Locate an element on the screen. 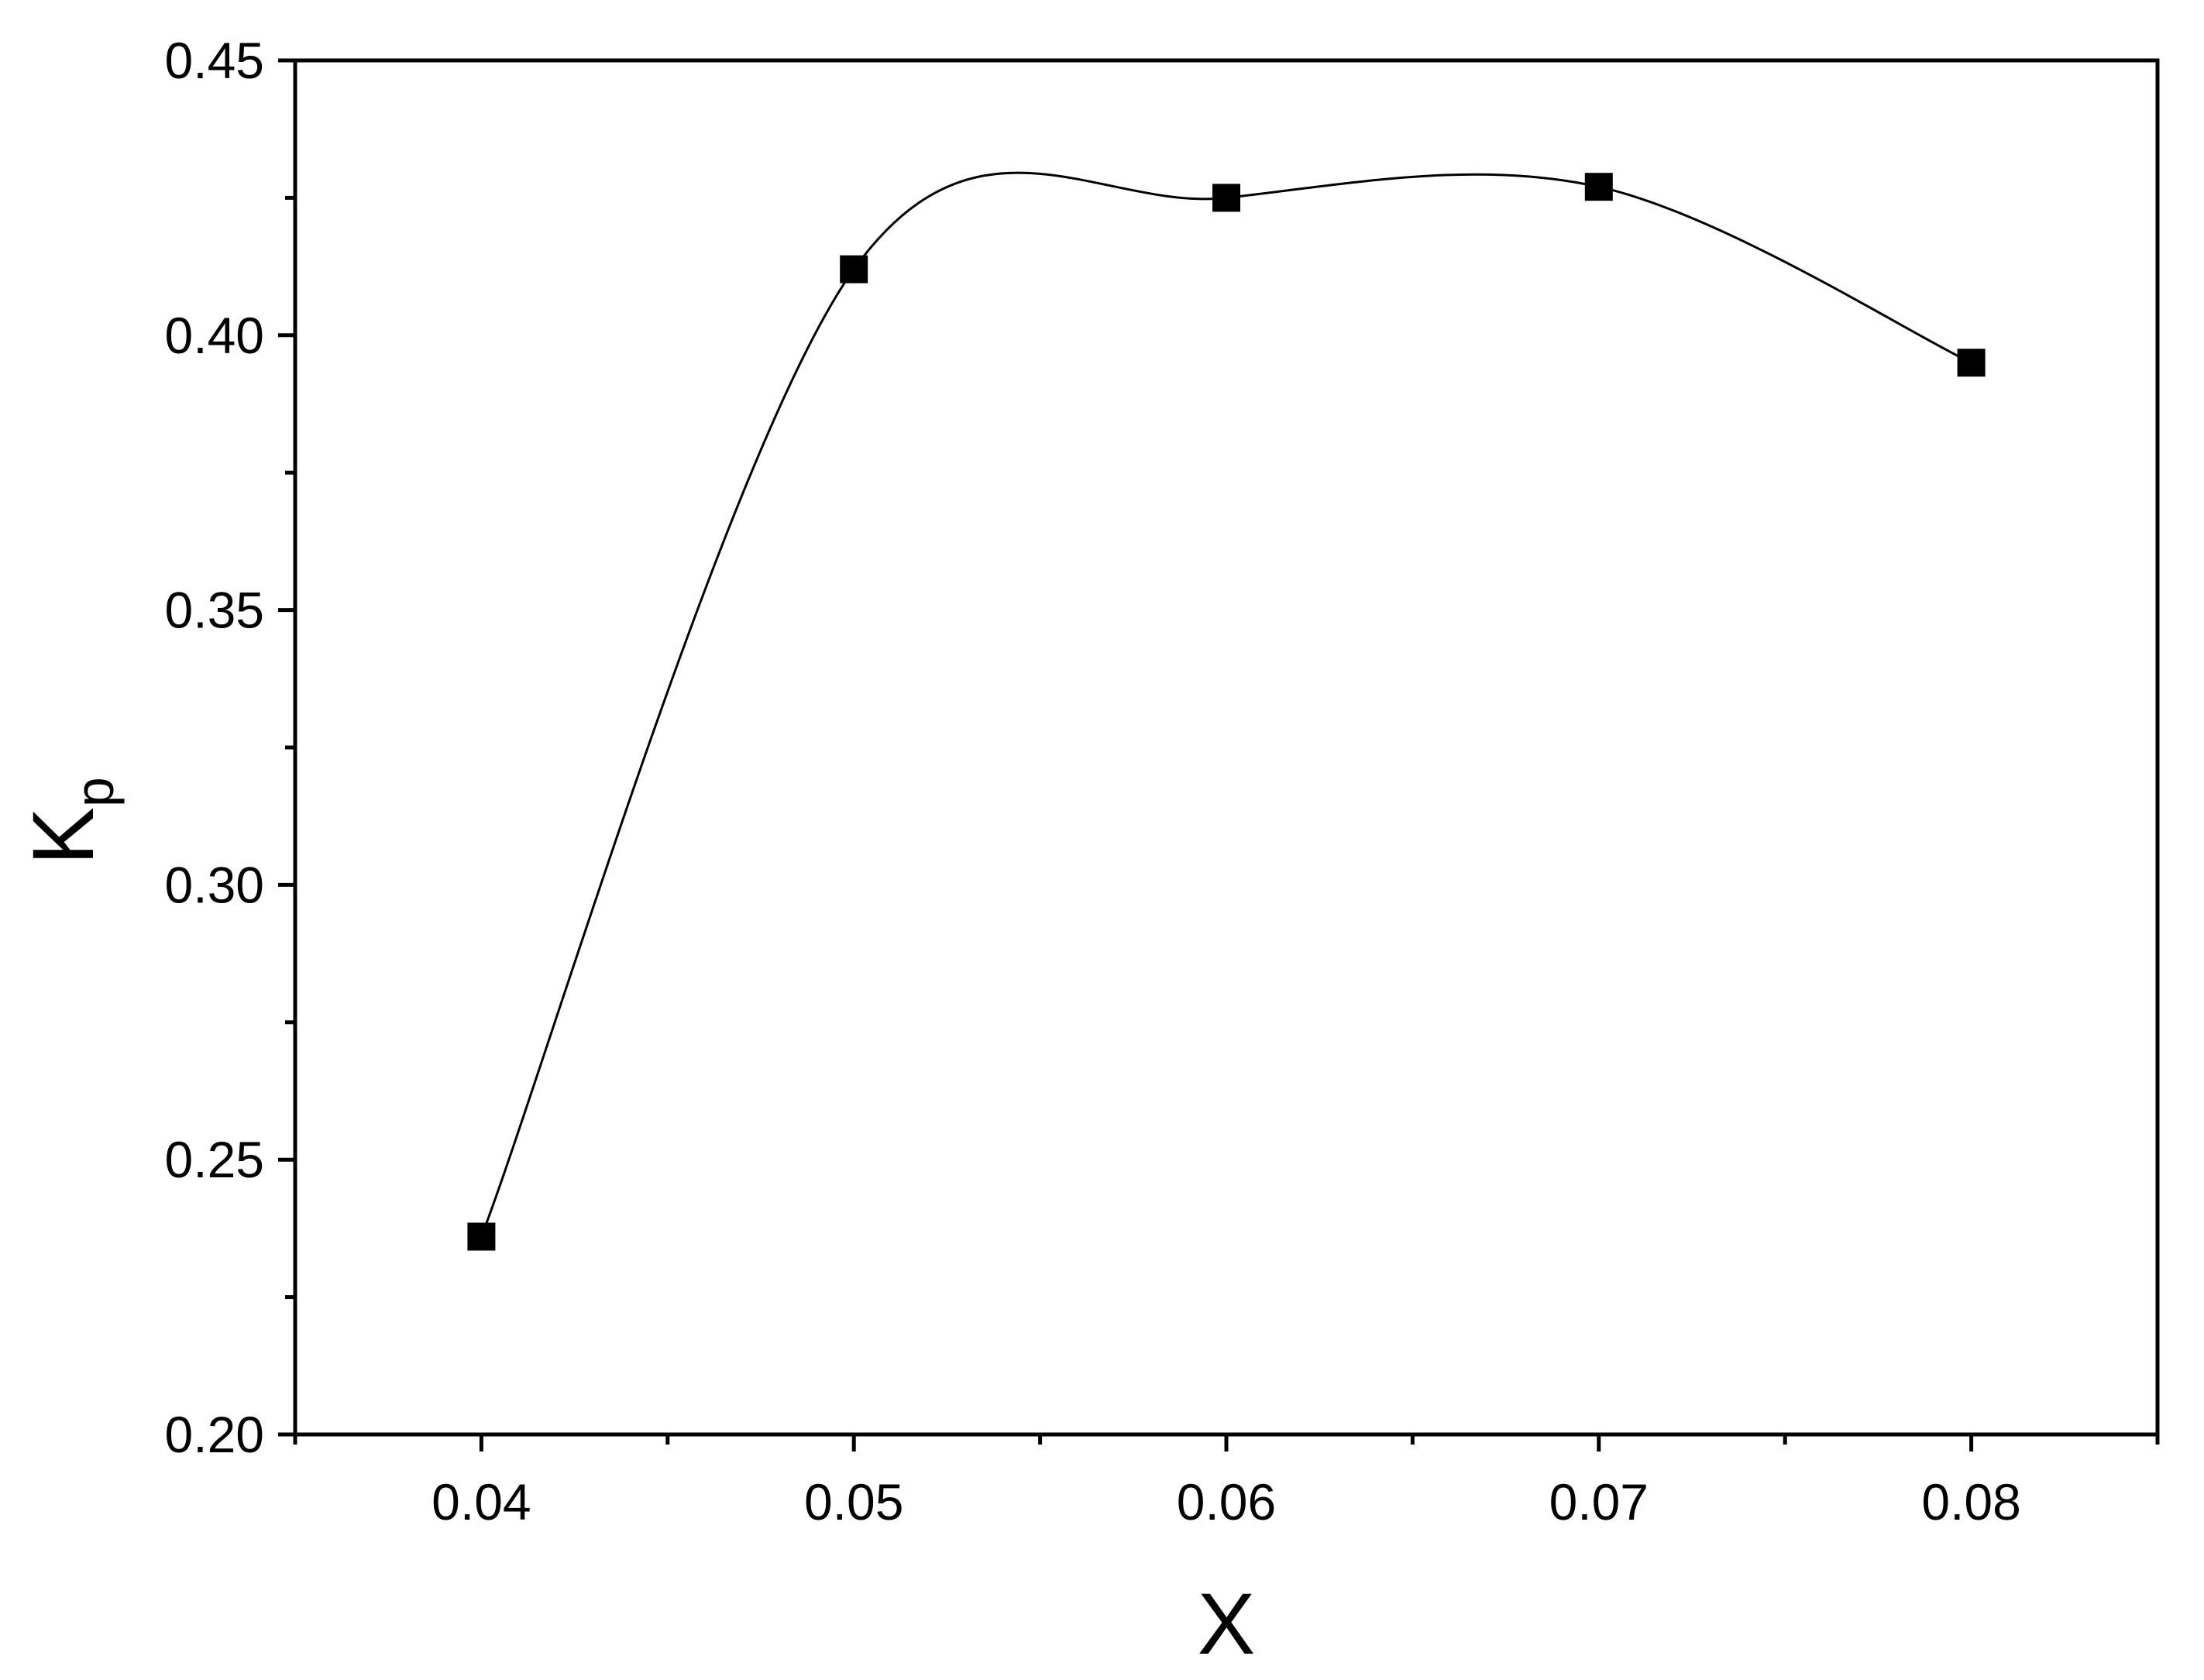 This screenshot has height=1680, width=2204. y-tick-label: 0.25 is located at coordinates (215, 1159).